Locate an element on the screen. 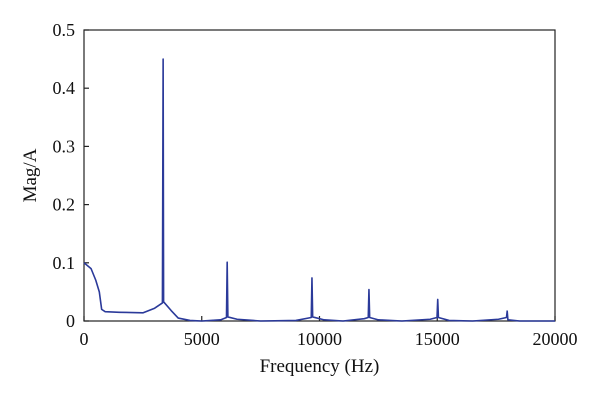 The width and height of the screenshot is (600, 400). x-tick-label: 15000 is located at coordinates (437, 339).